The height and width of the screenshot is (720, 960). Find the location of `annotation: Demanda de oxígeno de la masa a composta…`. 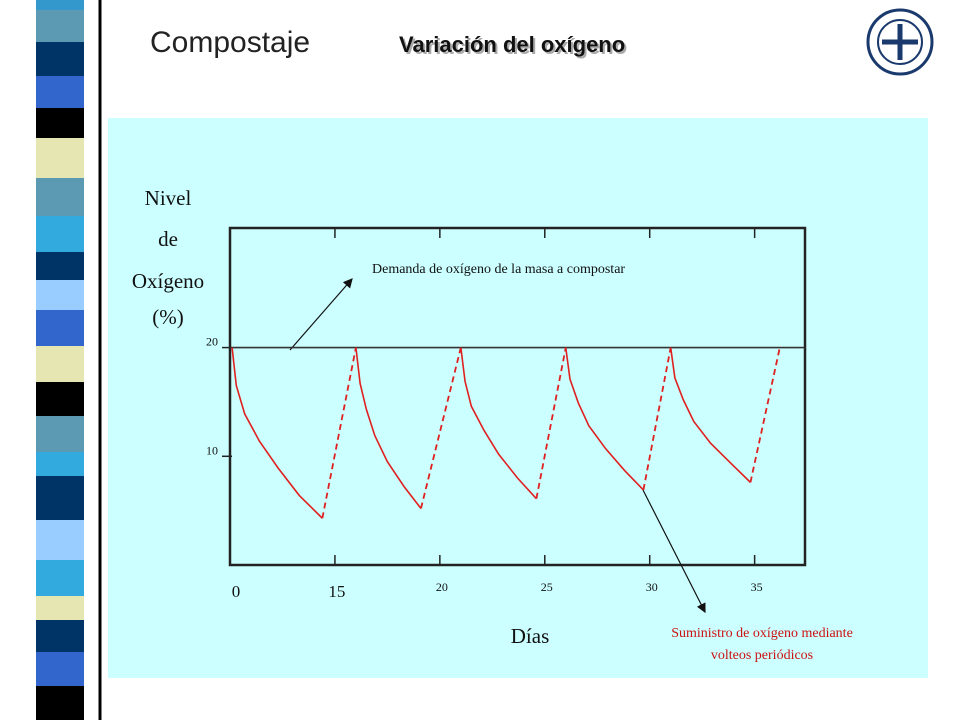

annotation: Demanda de oxígeno de la masa a composta… is located at coordinates (498, 269).